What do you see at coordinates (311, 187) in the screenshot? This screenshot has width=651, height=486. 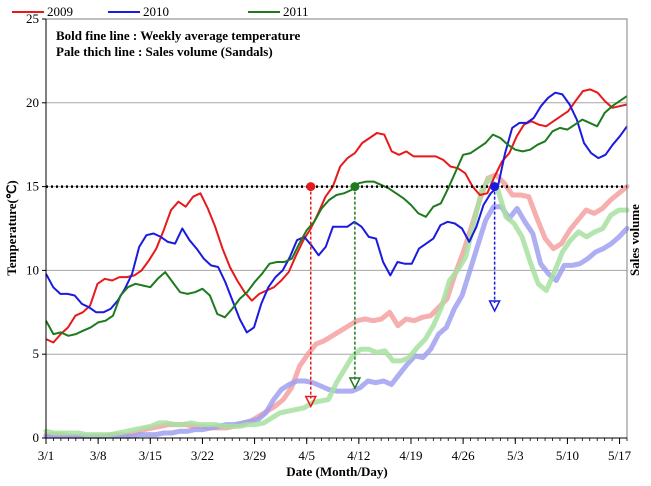 I see `marker-dot-2009` at bounding box center [311, 187].